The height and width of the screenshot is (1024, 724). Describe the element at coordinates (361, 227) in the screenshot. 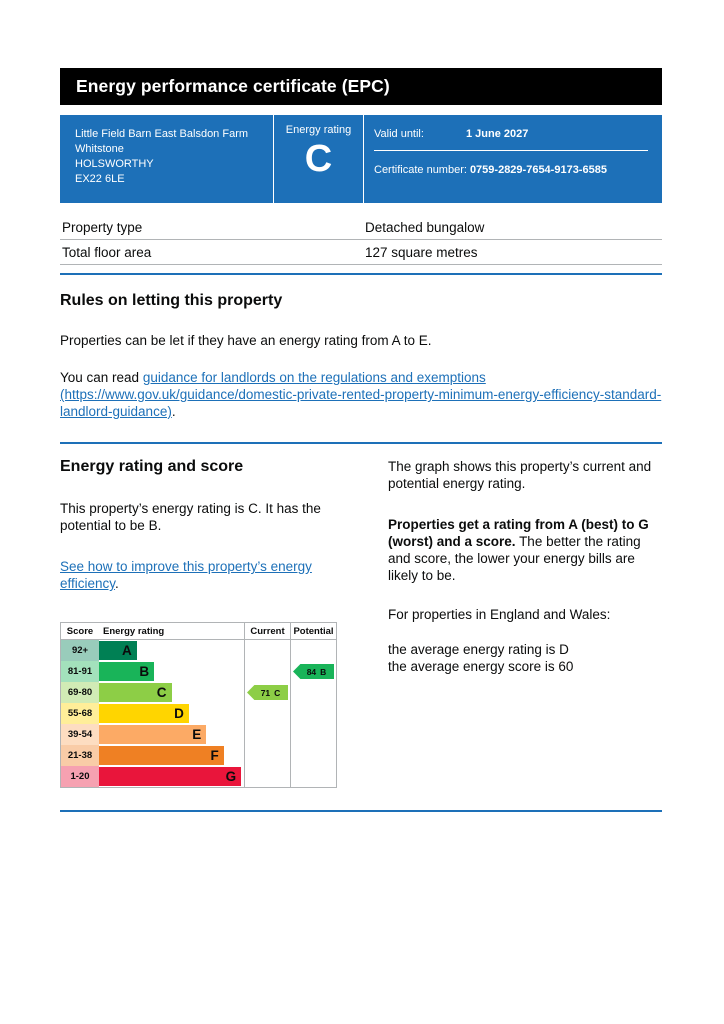

I see `table-row: Property type Detached bungalow` at that location.